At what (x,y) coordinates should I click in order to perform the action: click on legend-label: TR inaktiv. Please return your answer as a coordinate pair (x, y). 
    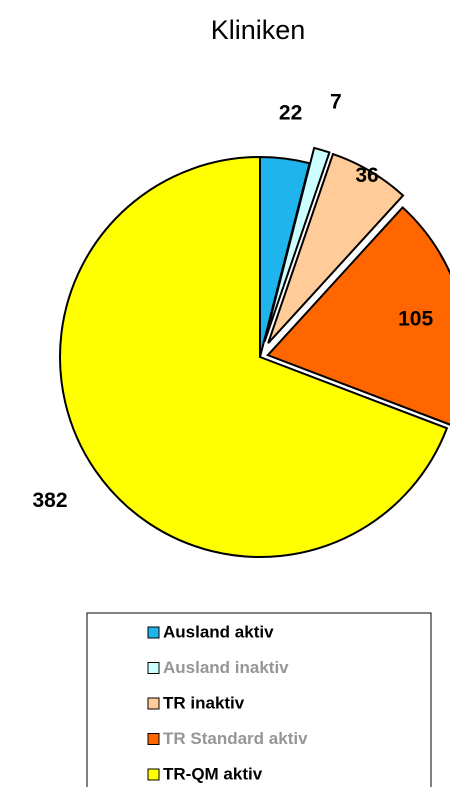
    Looking at the image, I should click on (204, 702).